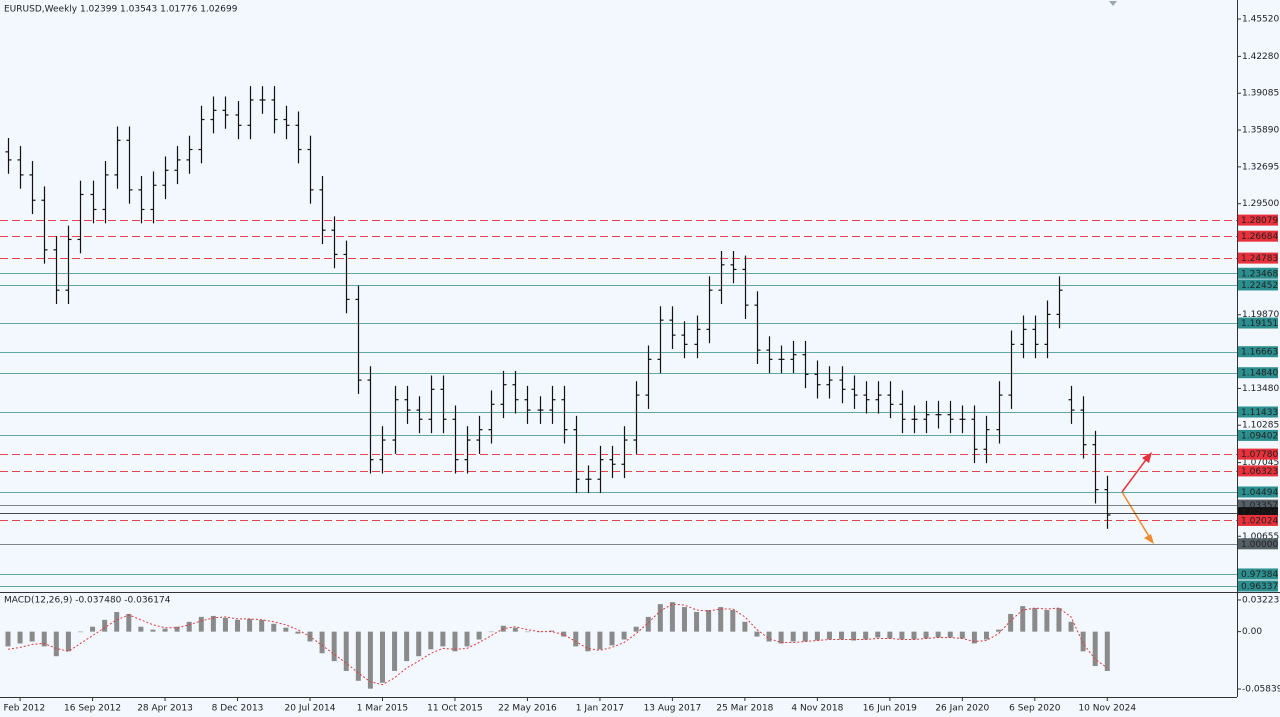  What do you see at coordinates (455, 709) in the screenshot?
I see `x-tick-label: 11 Oct 2015` at bounding box center [455, 709].